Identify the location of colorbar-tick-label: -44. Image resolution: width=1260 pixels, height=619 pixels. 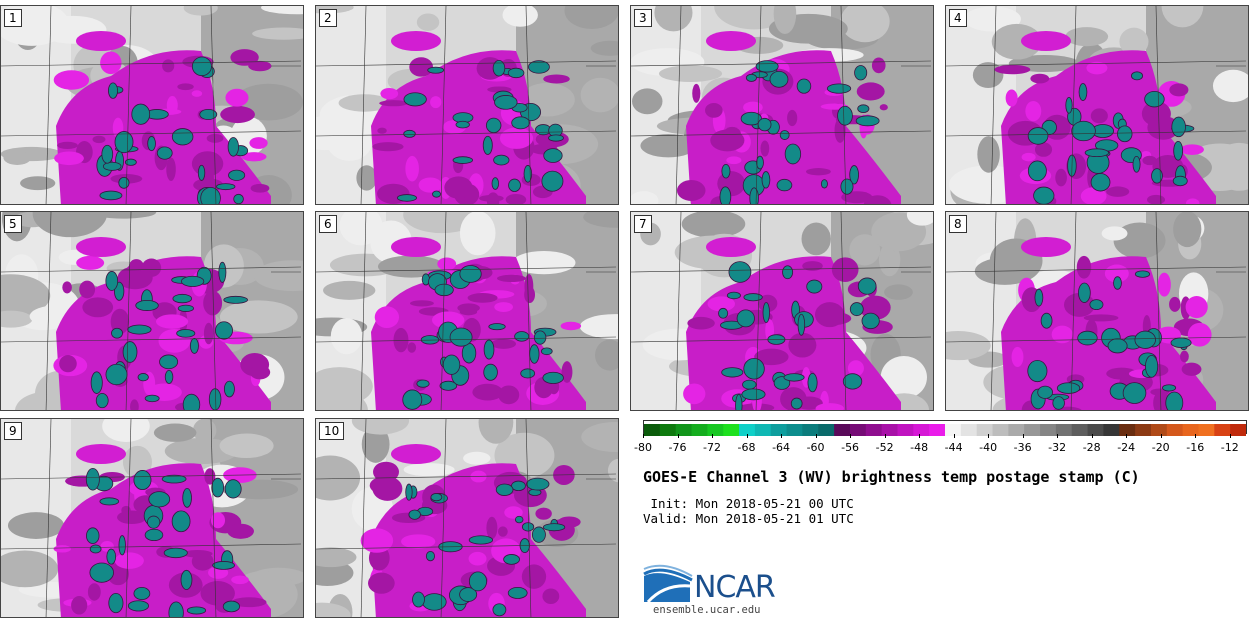
(953, 447).